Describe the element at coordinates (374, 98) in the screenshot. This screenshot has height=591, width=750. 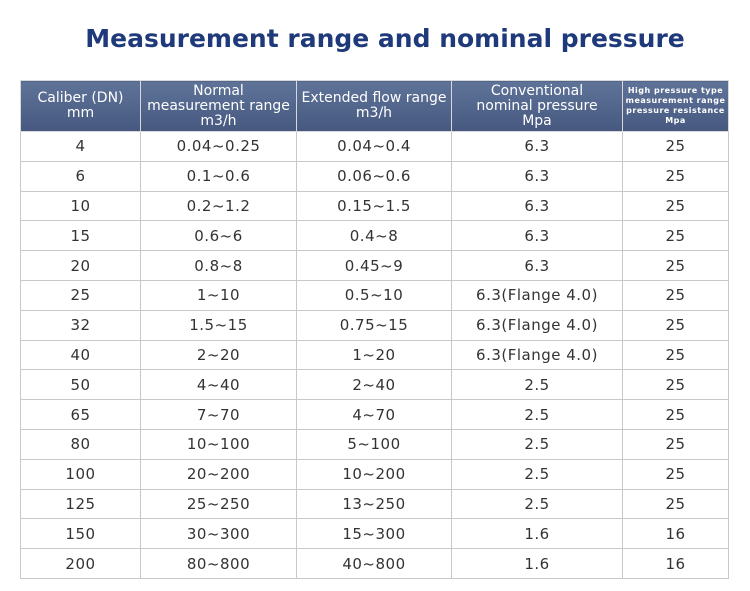
I see `header-line: Extended flow range` at that location.